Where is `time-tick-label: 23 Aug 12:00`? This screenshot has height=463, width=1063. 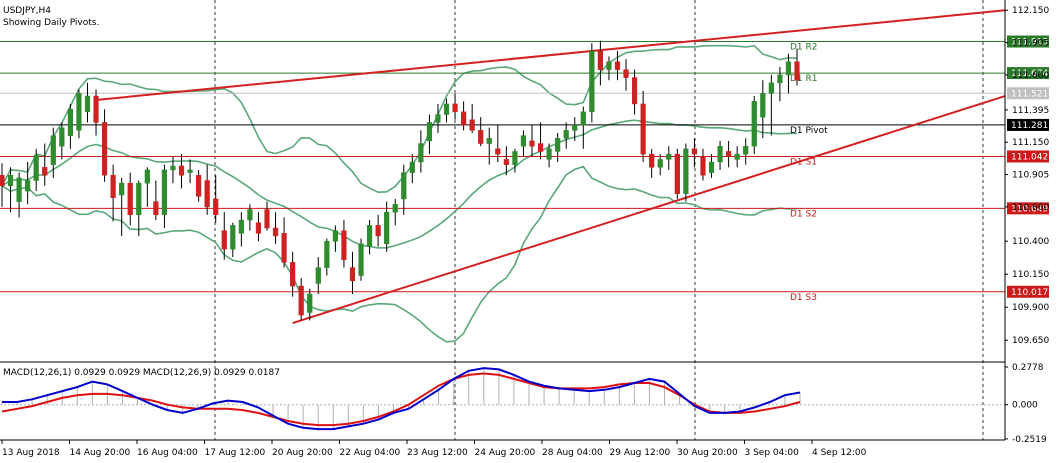
time-tick-label: 23 Aug 12:00 is located at coordinates (437, 453).